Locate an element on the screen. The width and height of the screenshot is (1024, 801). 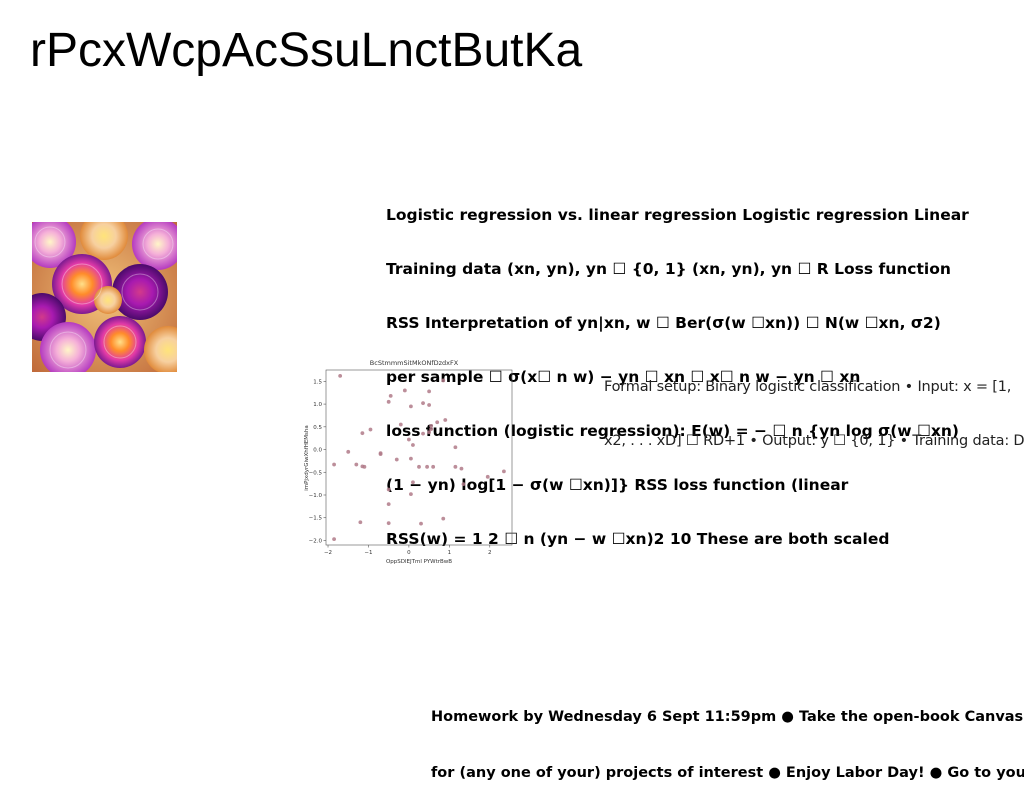
y-tick-label: 1.5 is located at coordinates (317, 382).